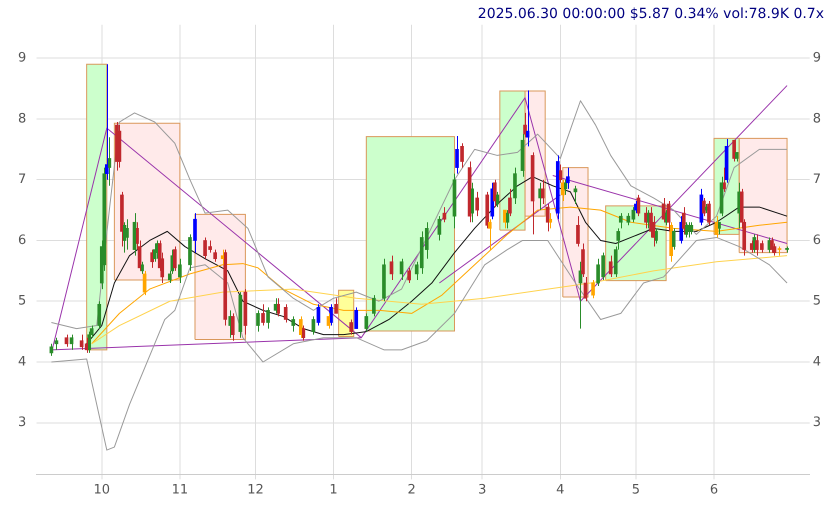 This screenshot has width=832, height=505. What do you see at coordinates (714, 490) in the screenshot?
I see `x-tick-label: 6` at bounding box center [714, 490].